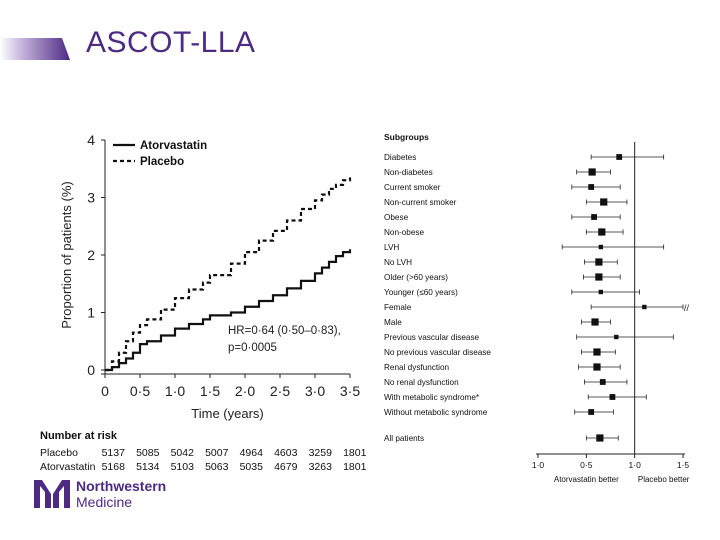 Image resolution: width=720 pixels, height=540 pixels. I want to click on forest-row-label: Younger (≤60 years), so click(421, 292).